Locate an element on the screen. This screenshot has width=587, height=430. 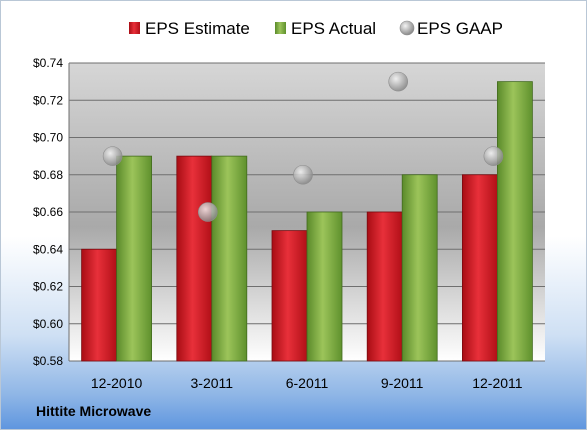
x-tick-label: 12-2011 is located at coordinates (497, 383).